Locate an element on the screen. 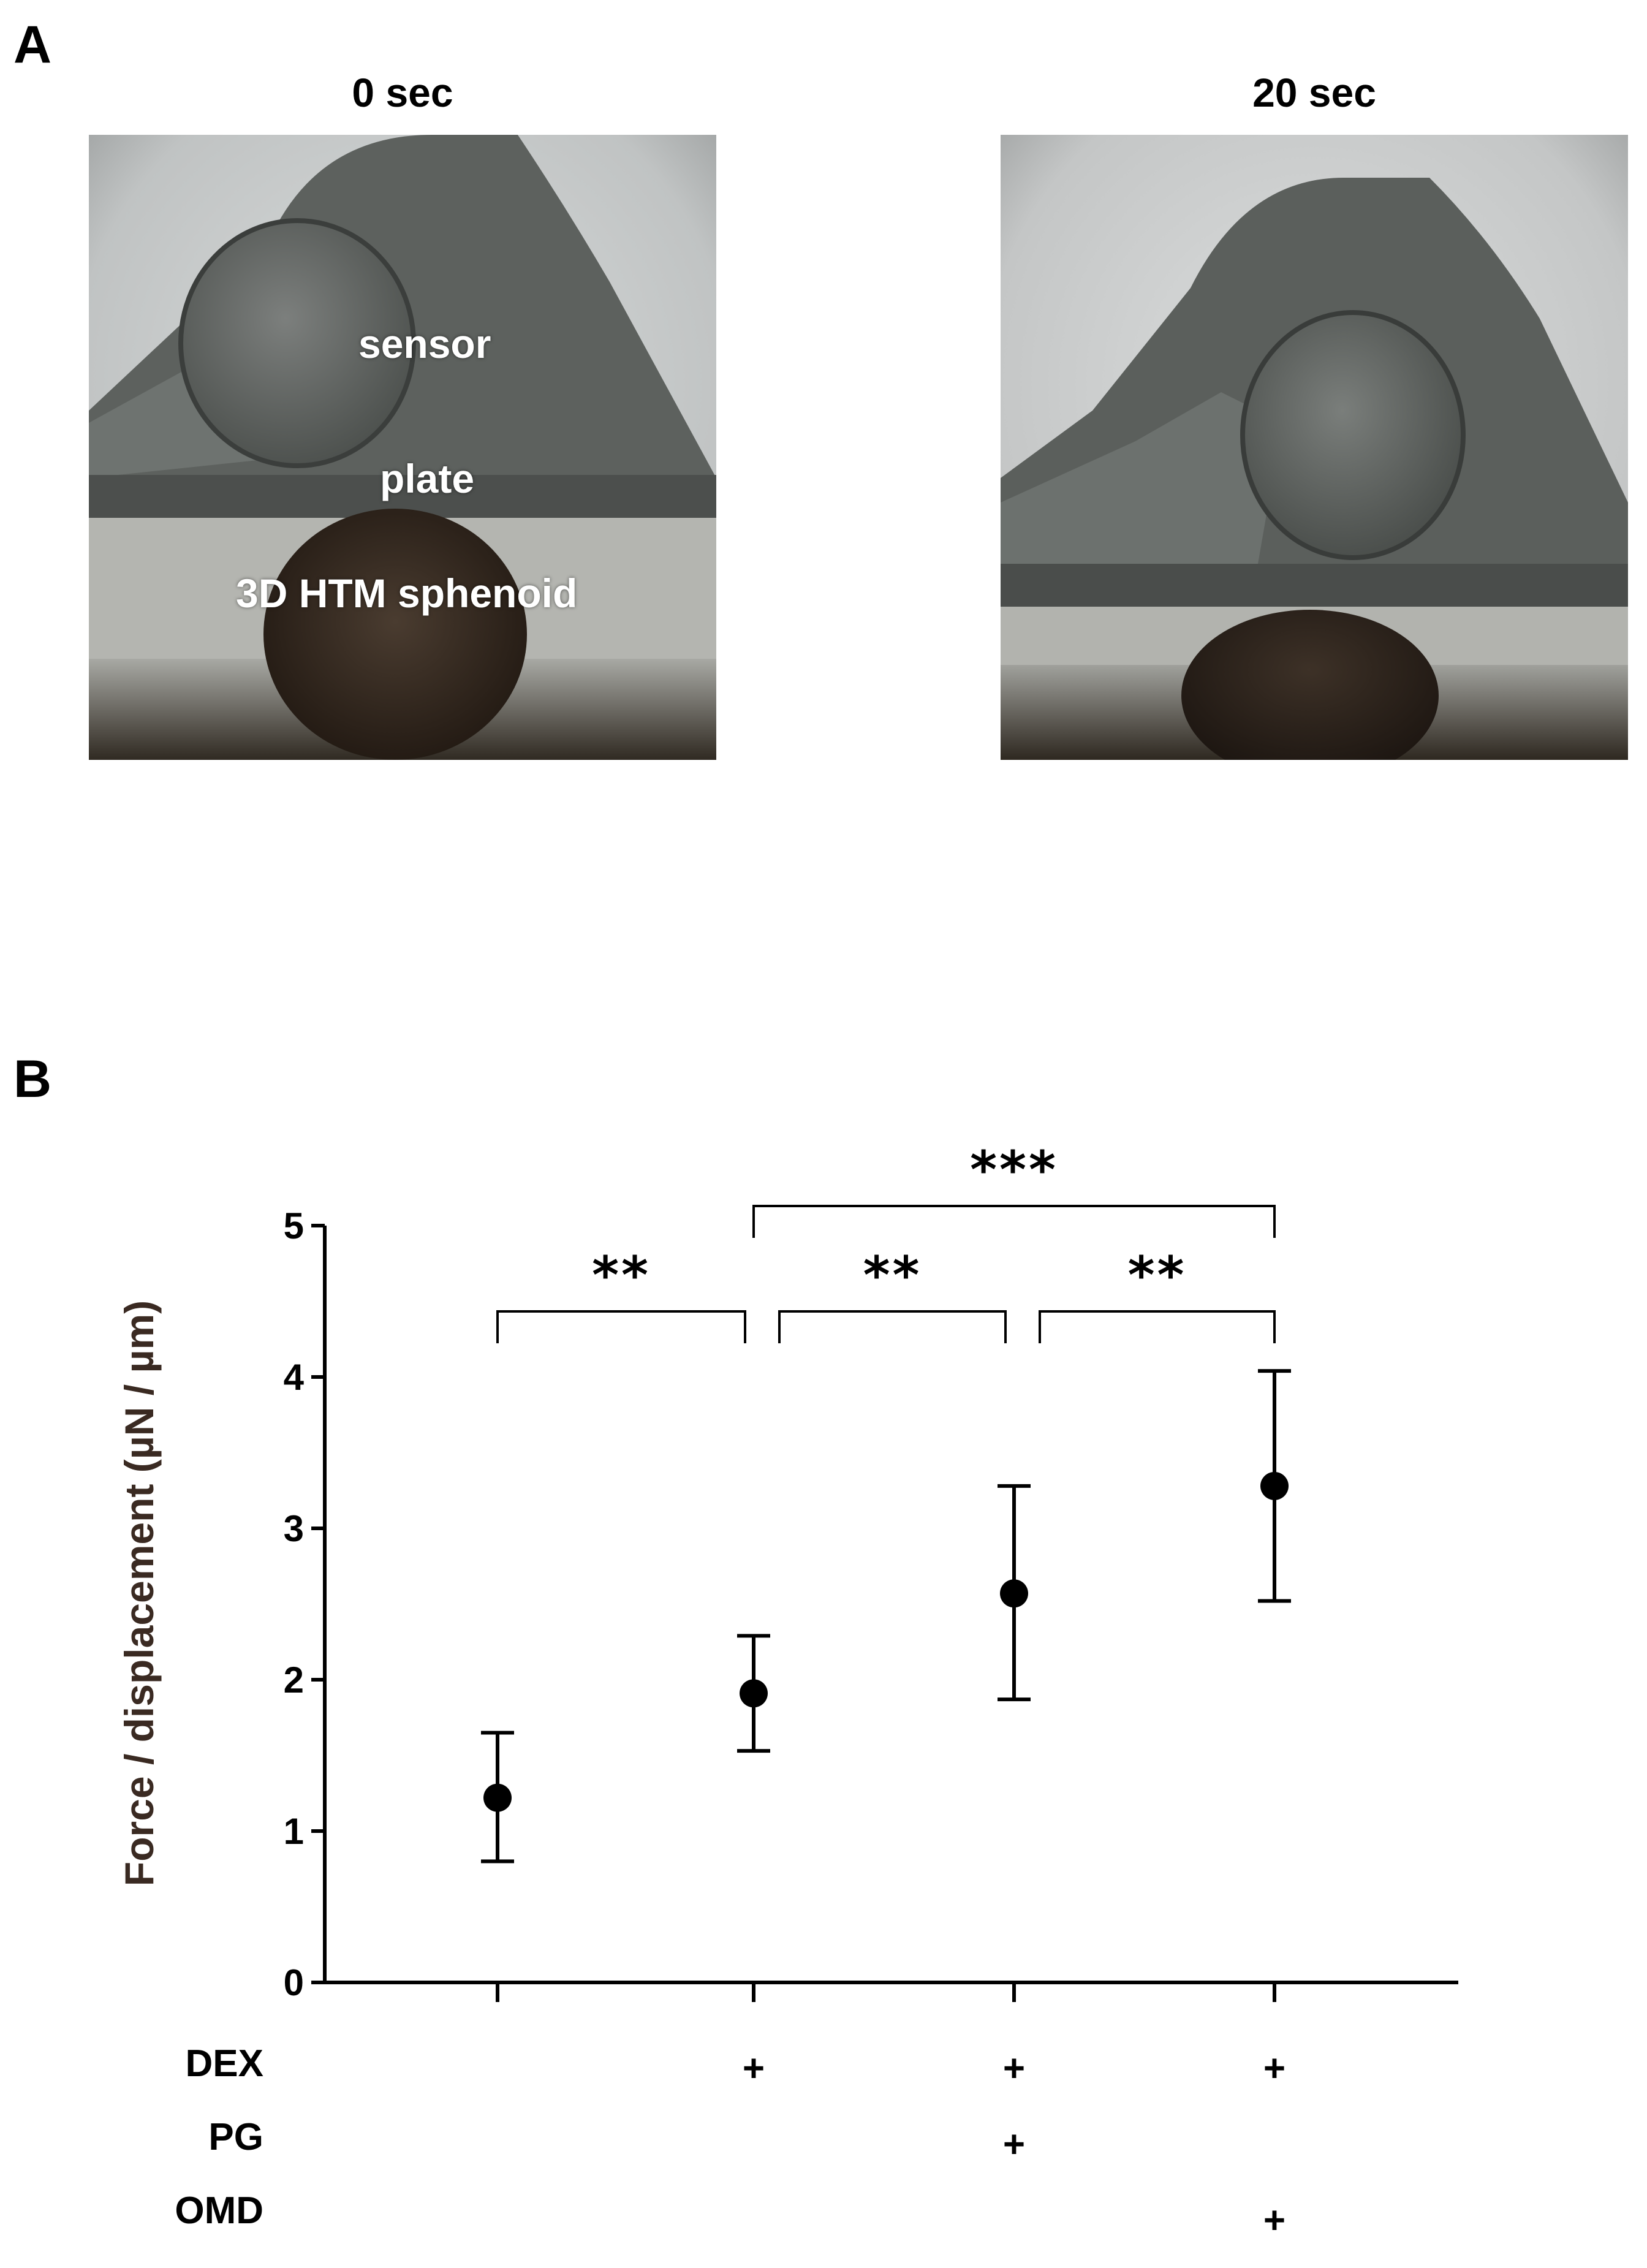 The width and height of the screenshot is (1647, 2268). panel-letter-b: B is located at coordinates (33, 1079).